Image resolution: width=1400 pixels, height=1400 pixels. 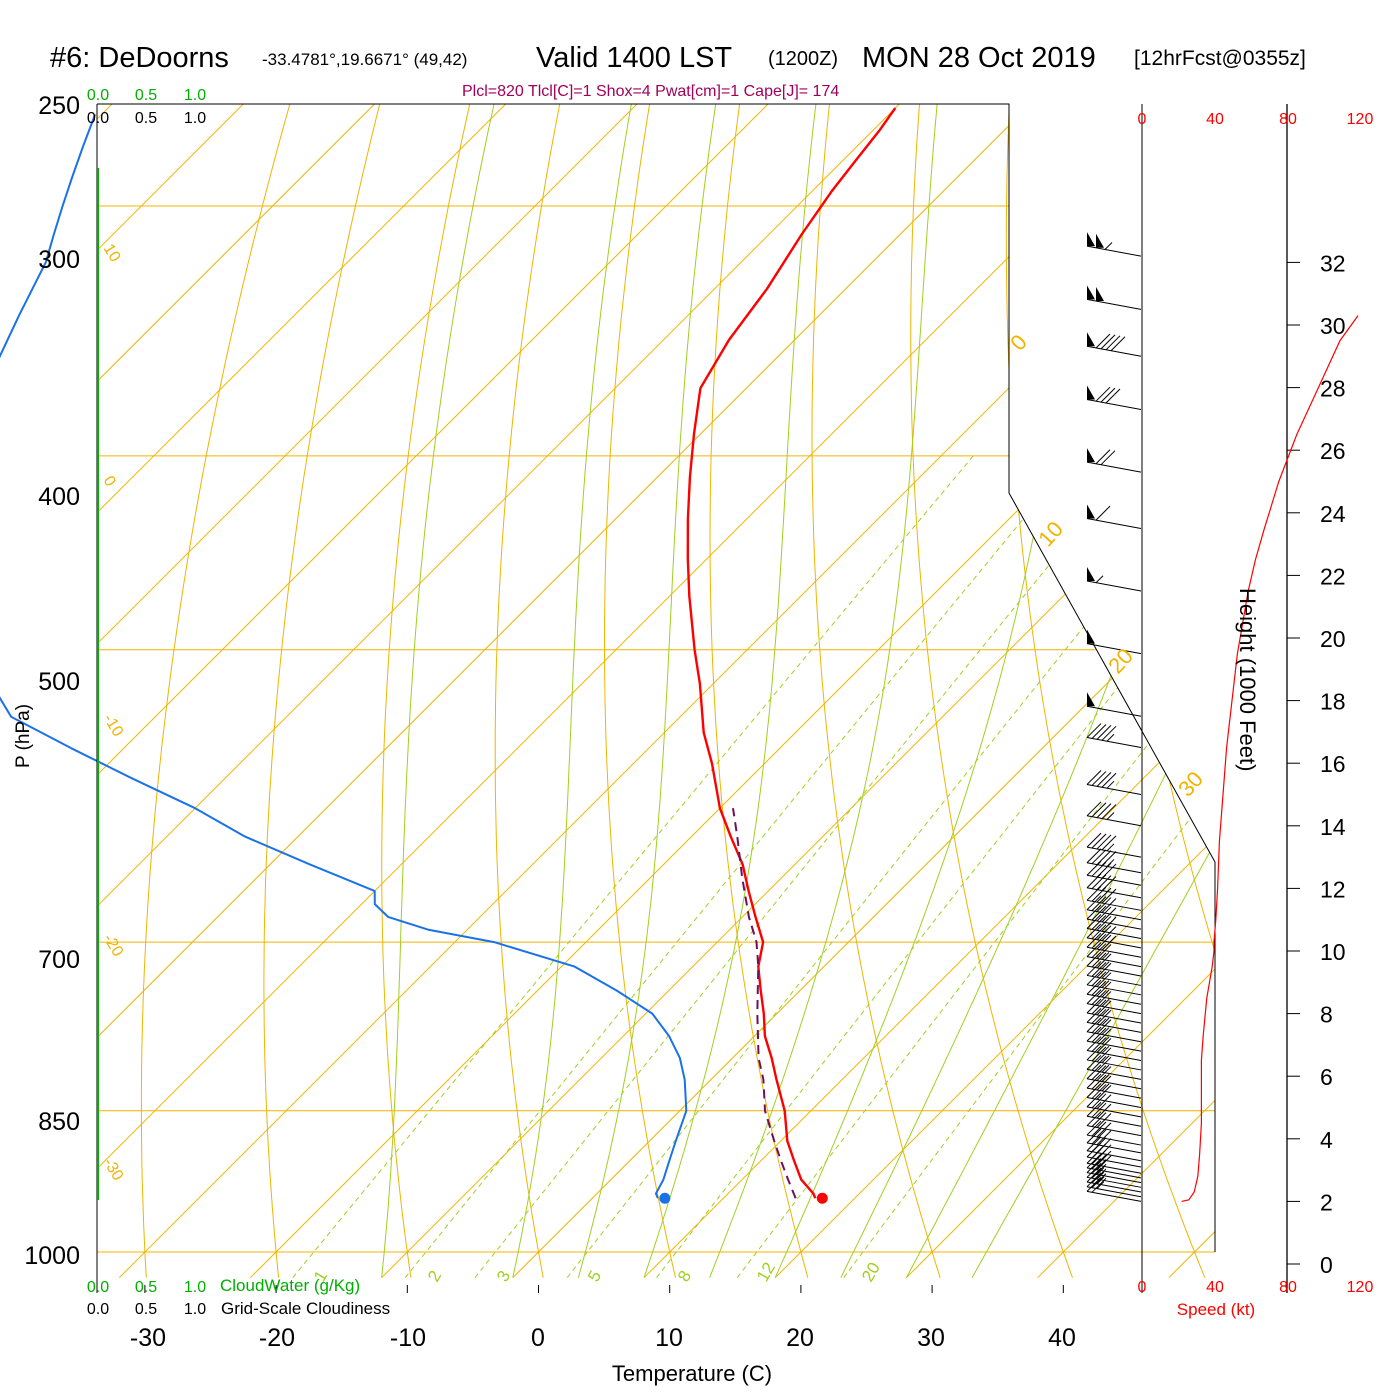 I want to click on valid-time: Valid 1400 LST, so click(x=634, y=58).